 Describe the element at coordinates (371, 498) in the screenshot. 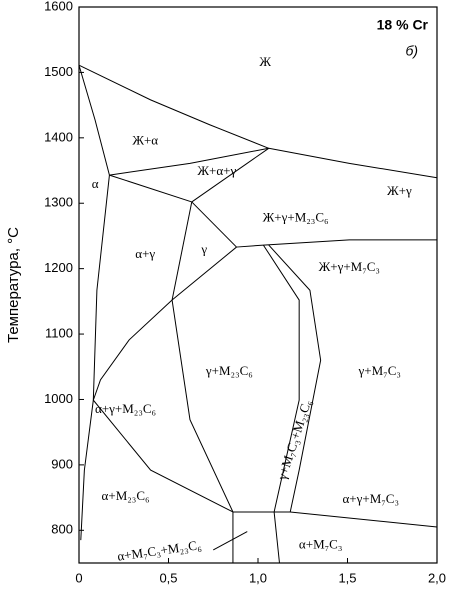

I see `region-label: α+γ+M₇C₃` at that location.